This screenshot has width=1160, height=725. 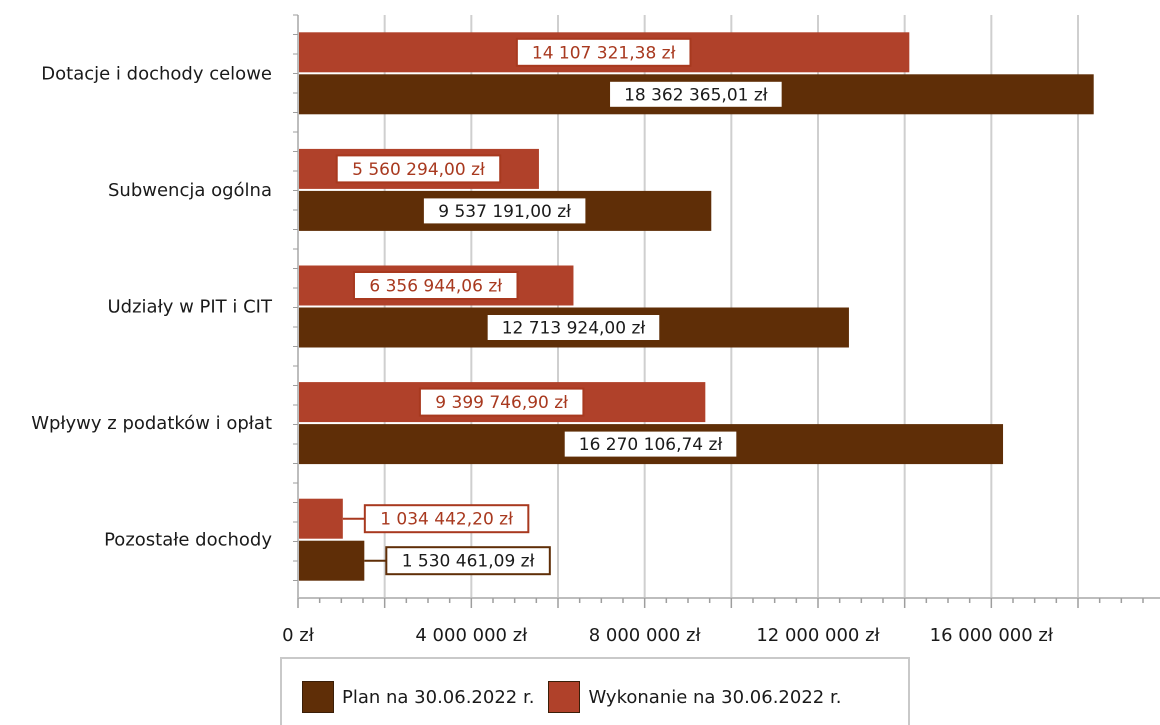 I want to click on category-label: Wpływy z podatków i opłat, so click(x=151, y=423).